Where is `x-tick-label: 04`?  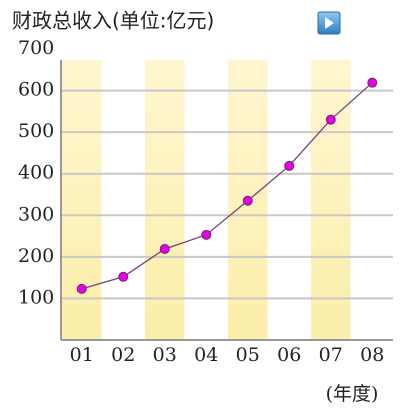
x-tick-label: 04 is located at coordinates (206, 355).